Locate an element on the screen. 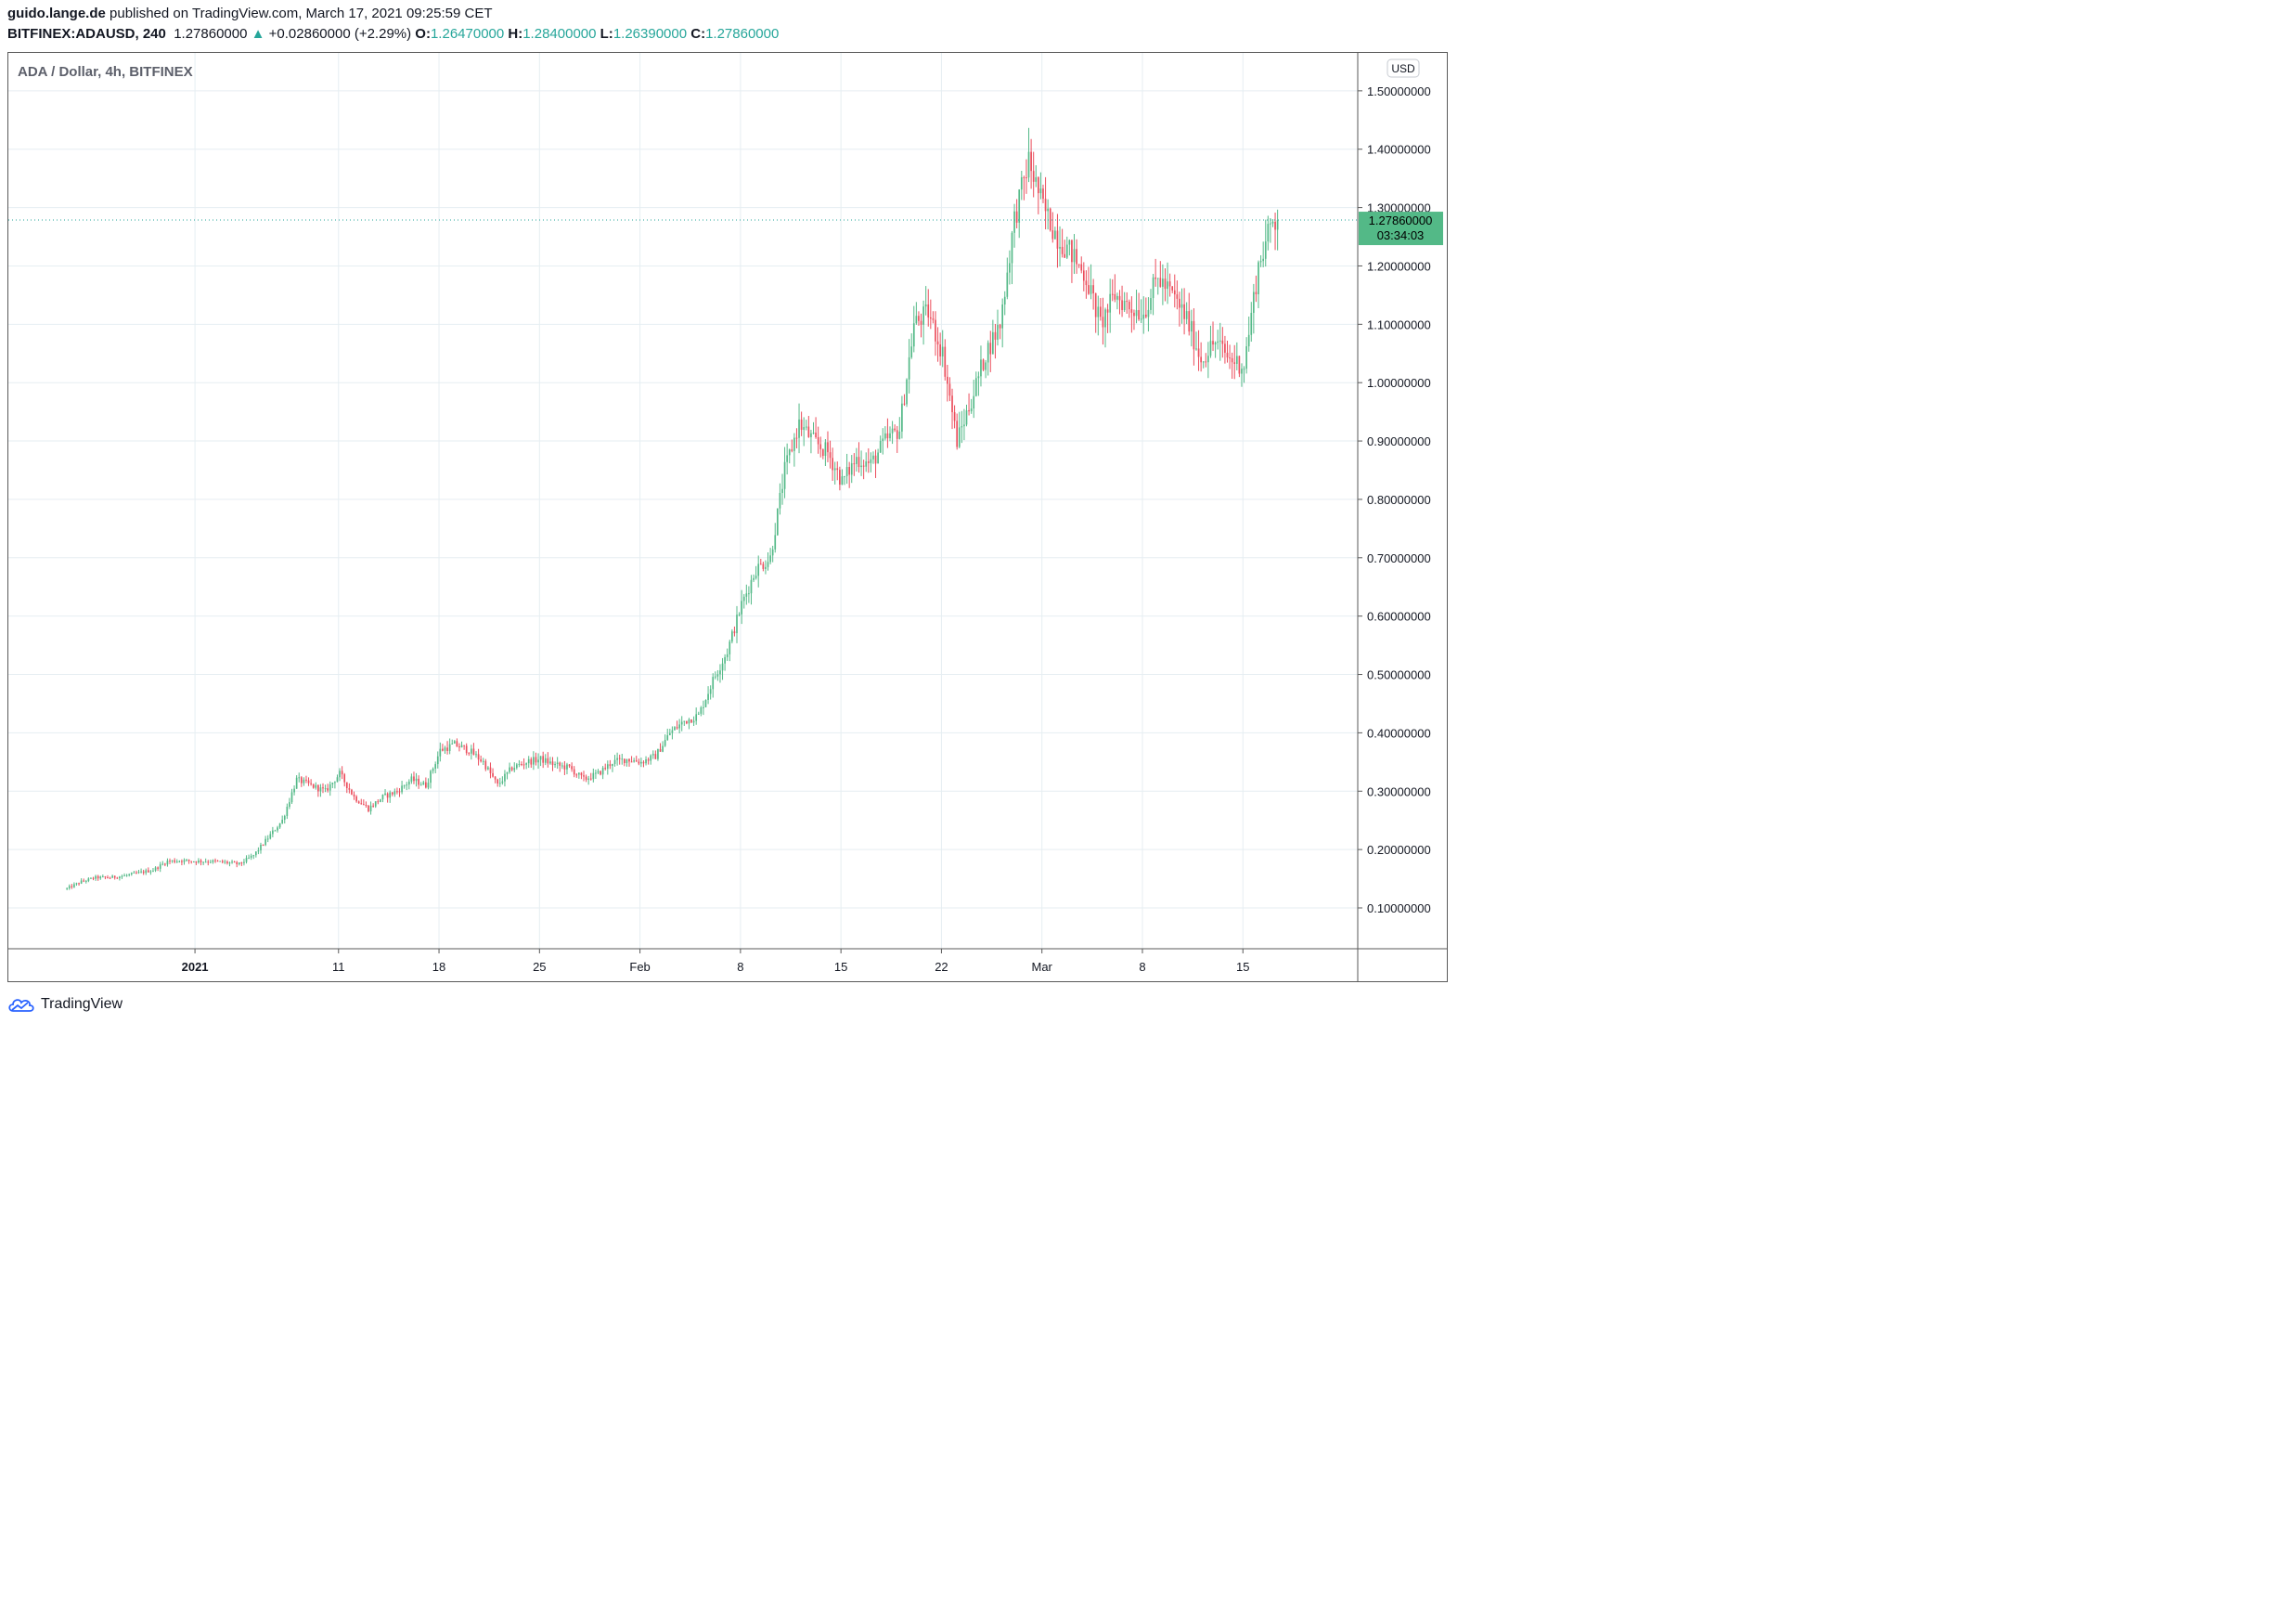 This screenshot has width=2296, height=1619. x-tick-label: 18 is located at coordinates (438, 967).